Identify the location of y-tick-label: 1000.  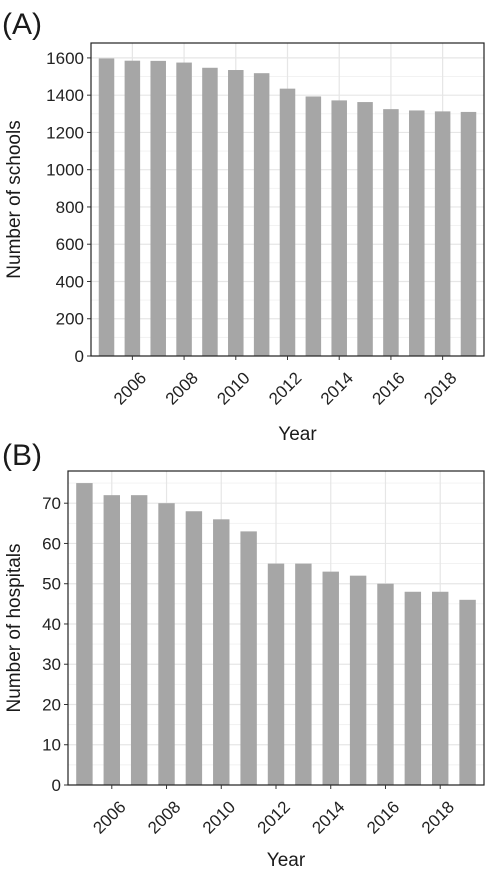
(65, 170).